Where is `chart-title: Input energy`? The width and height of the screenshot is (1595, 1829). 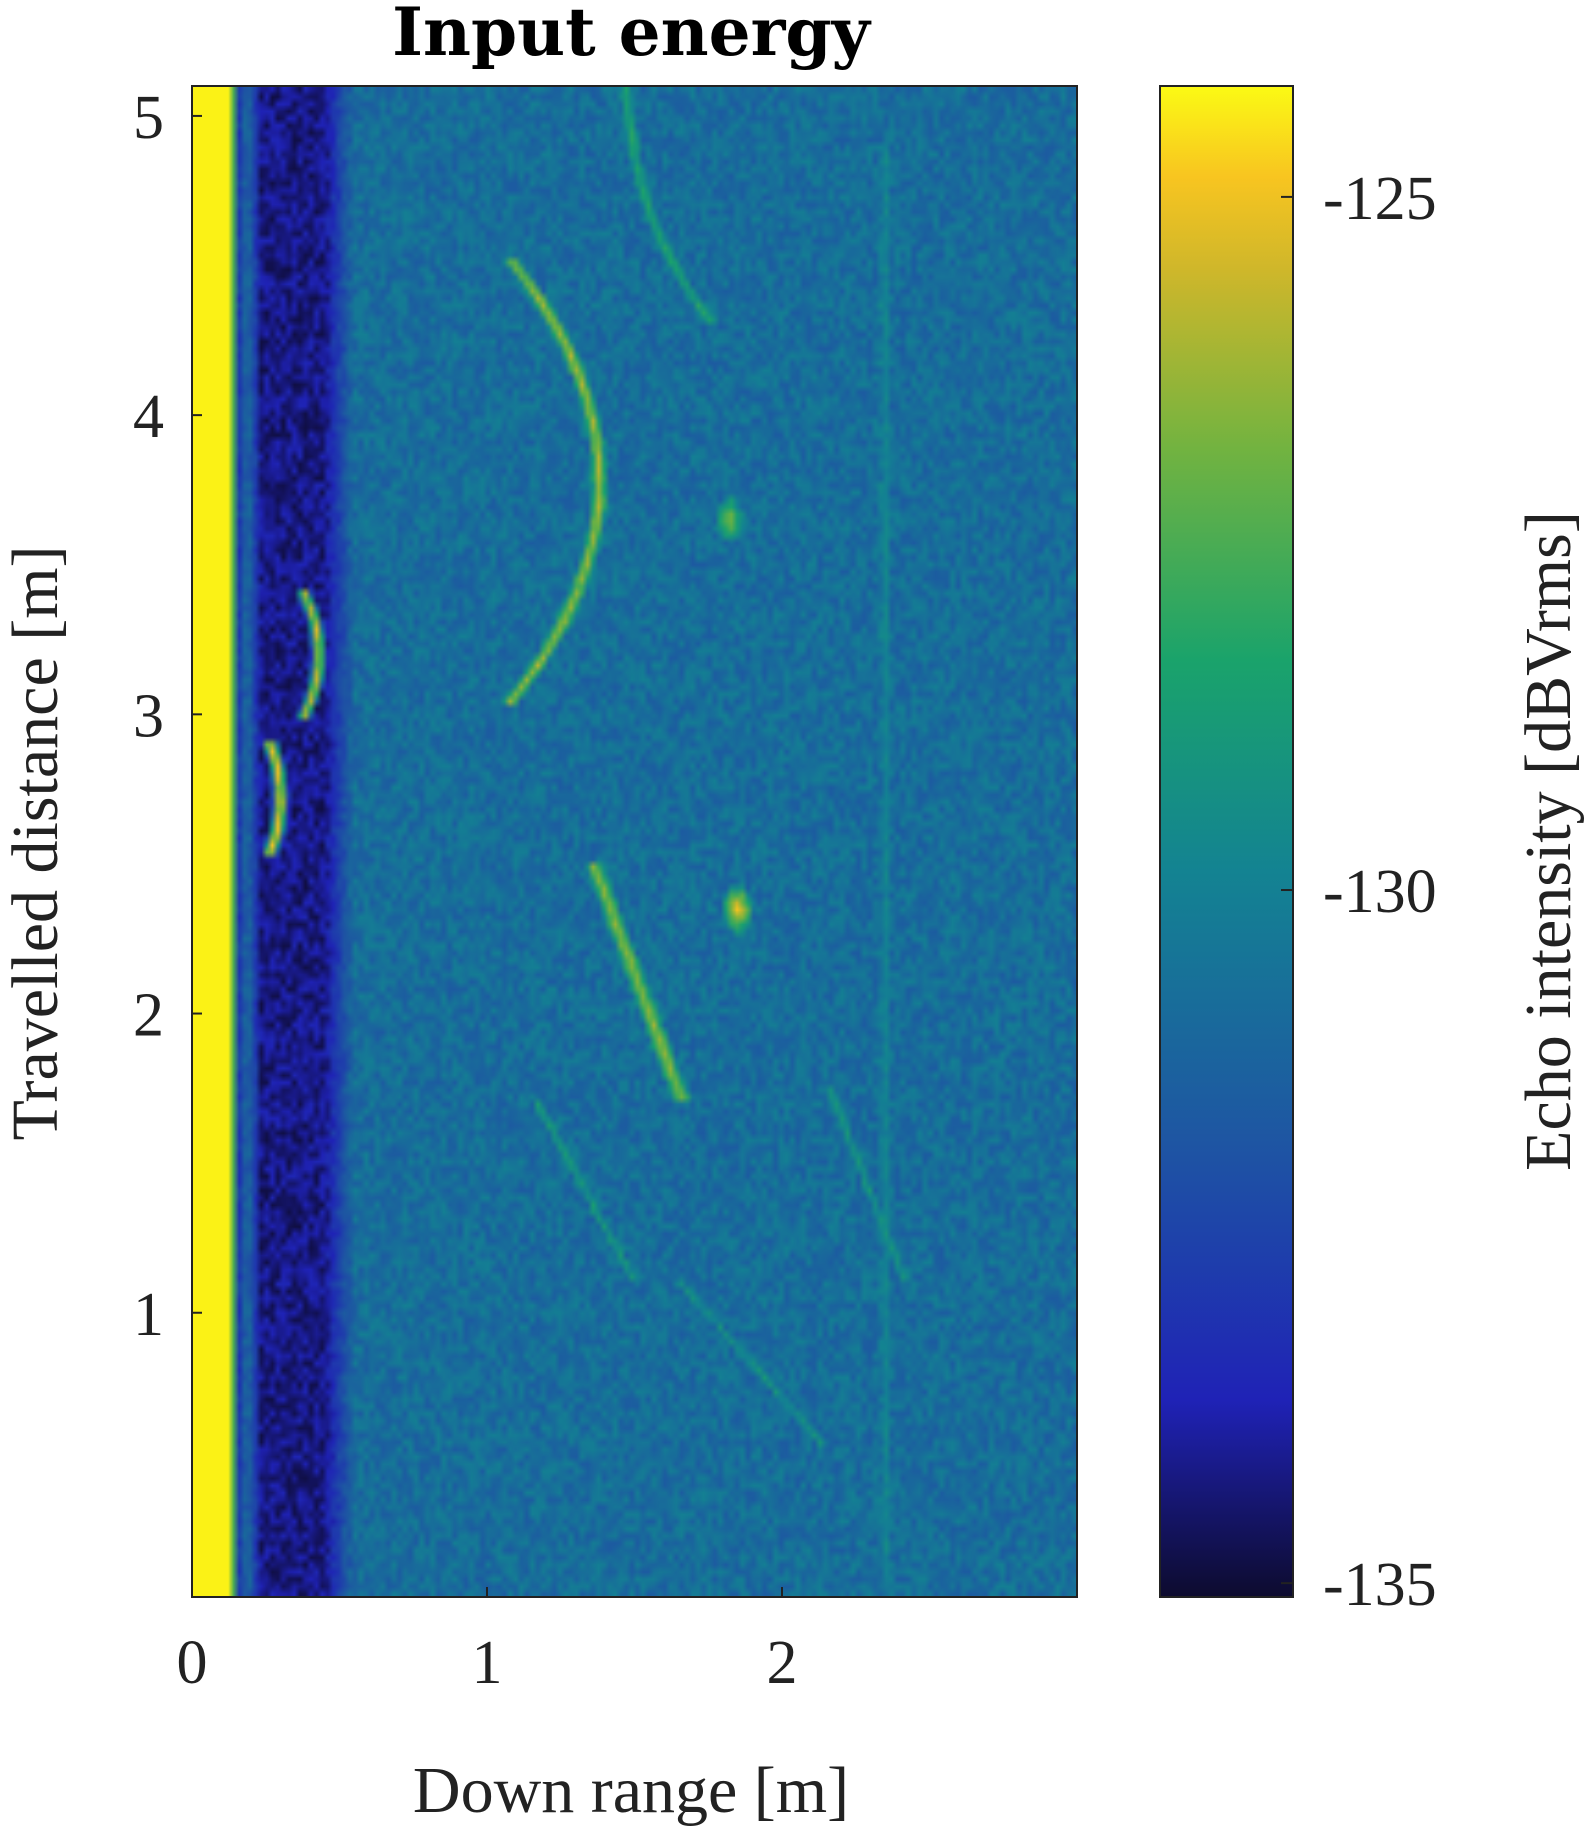
chart-title: Input energy is located at coordinates (631, 35).